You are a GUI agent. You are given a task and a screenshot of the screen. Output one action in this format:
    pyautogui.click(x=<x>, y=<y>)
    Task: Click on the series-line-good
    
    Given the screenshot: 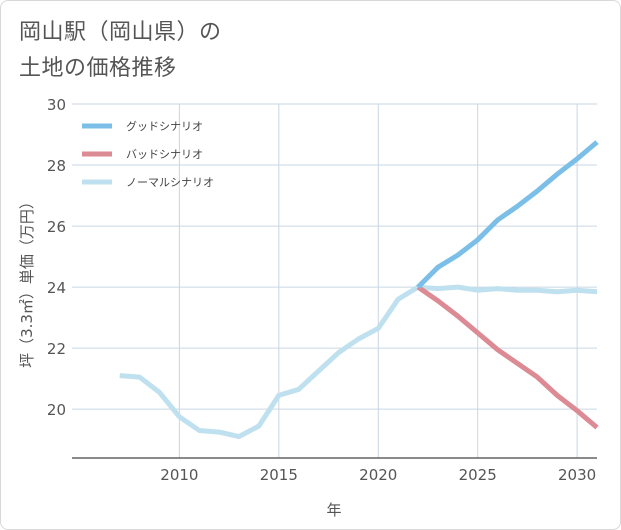 What is the action you would take?
    pyautogui.click(x=507, y=214)
    